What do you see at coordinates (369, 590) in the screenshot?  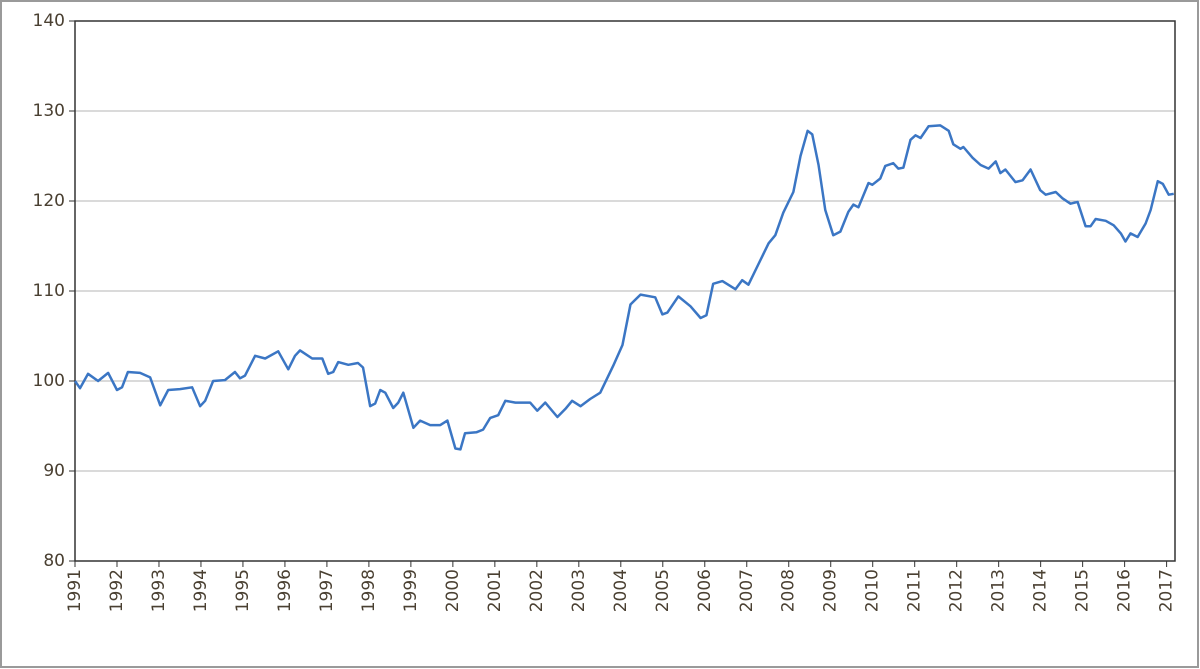 I see `x-tick-label: 1998` at bounding box center [369, 590].